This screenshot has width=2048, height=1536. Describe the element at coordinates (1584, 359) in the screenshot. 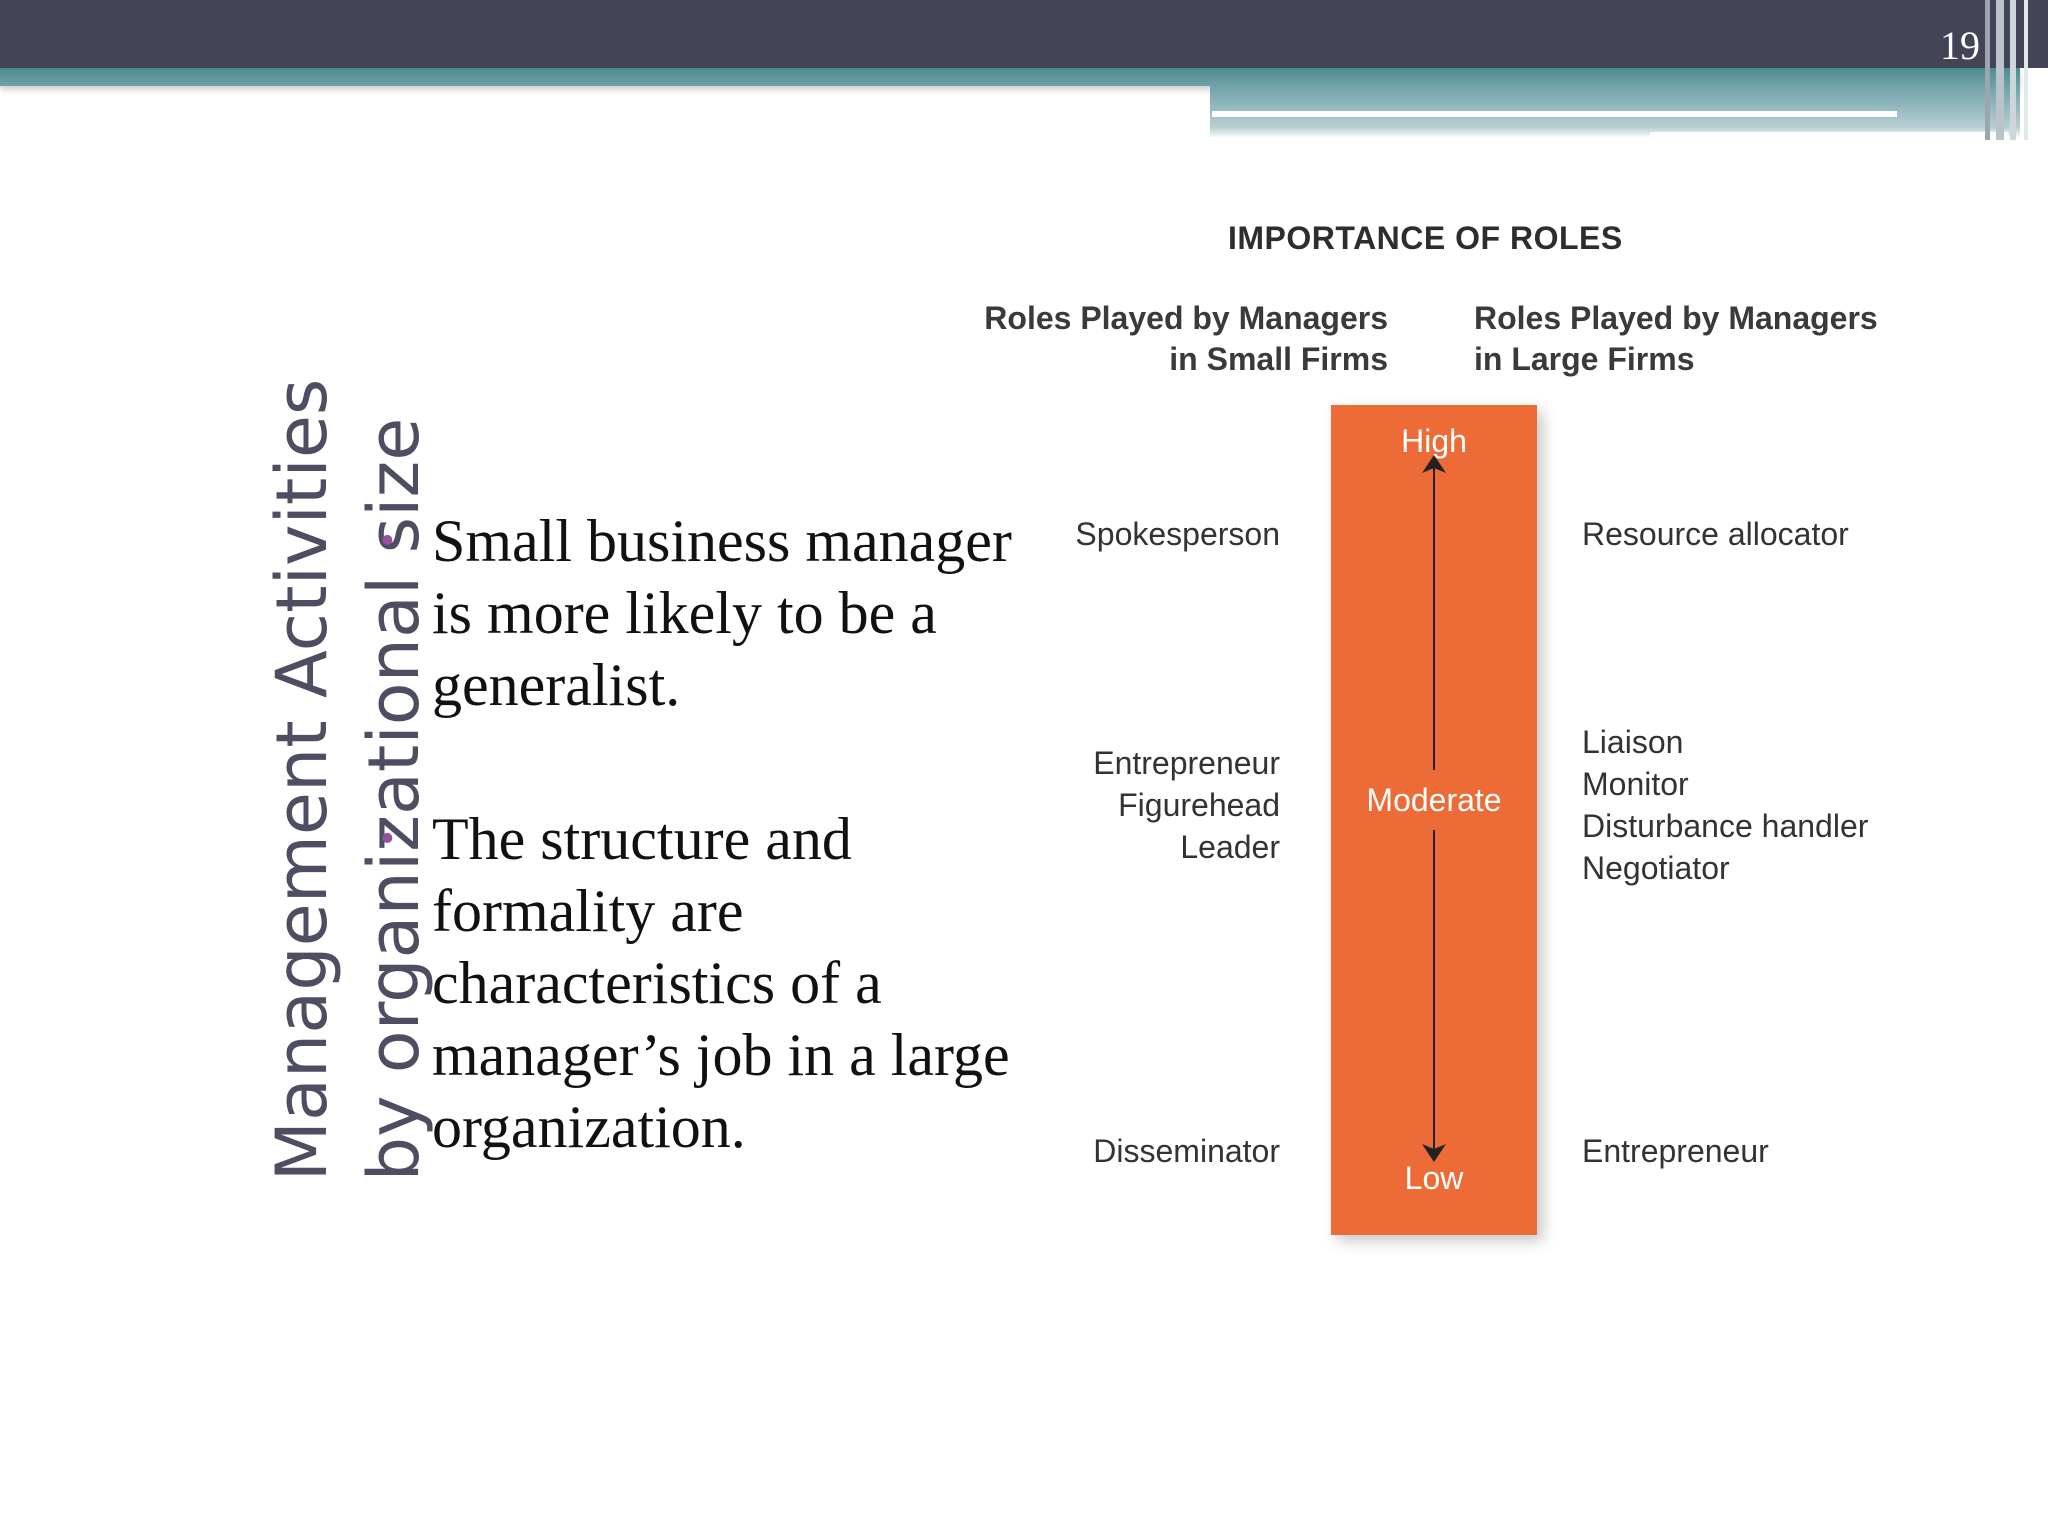

I see `large-firms-header-line: in Large Firms` at that location.